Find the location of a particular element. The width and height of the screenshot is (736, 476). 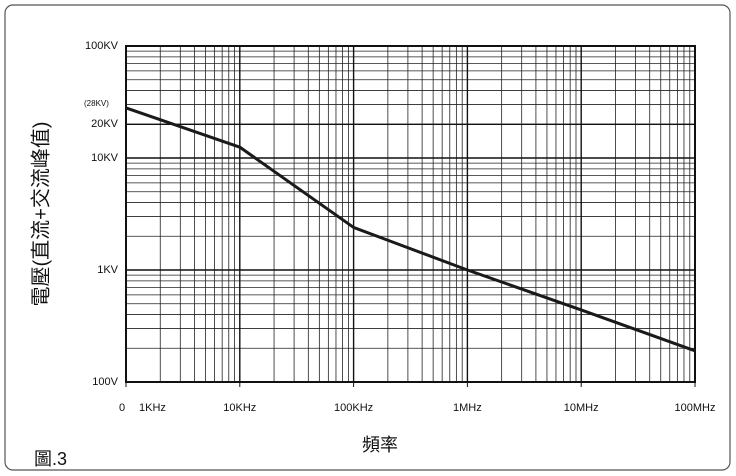

y-tick-label: 10KV is located at coordinates (105, 158).